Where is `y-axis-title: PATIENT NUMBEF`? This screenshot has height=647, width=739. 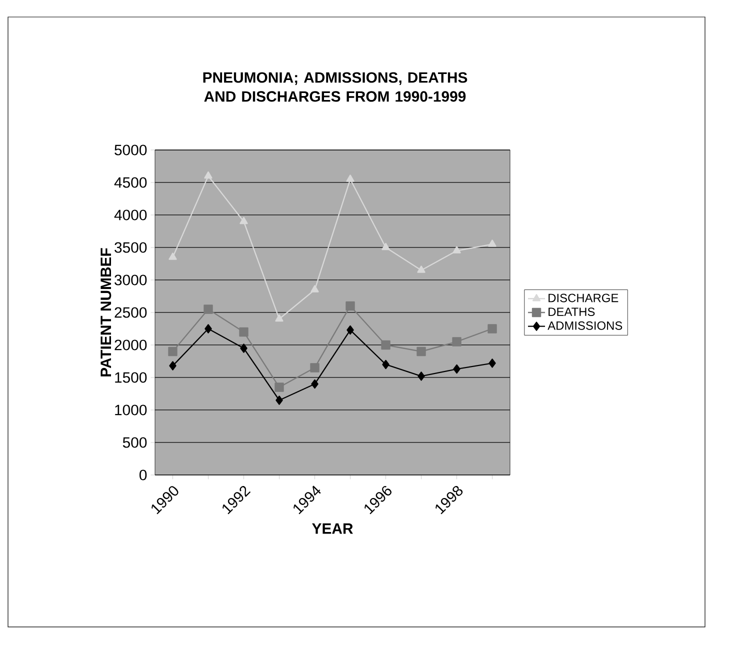
y-axis-title: PATIENT NUMBEF is located at coordinates (106, 312).